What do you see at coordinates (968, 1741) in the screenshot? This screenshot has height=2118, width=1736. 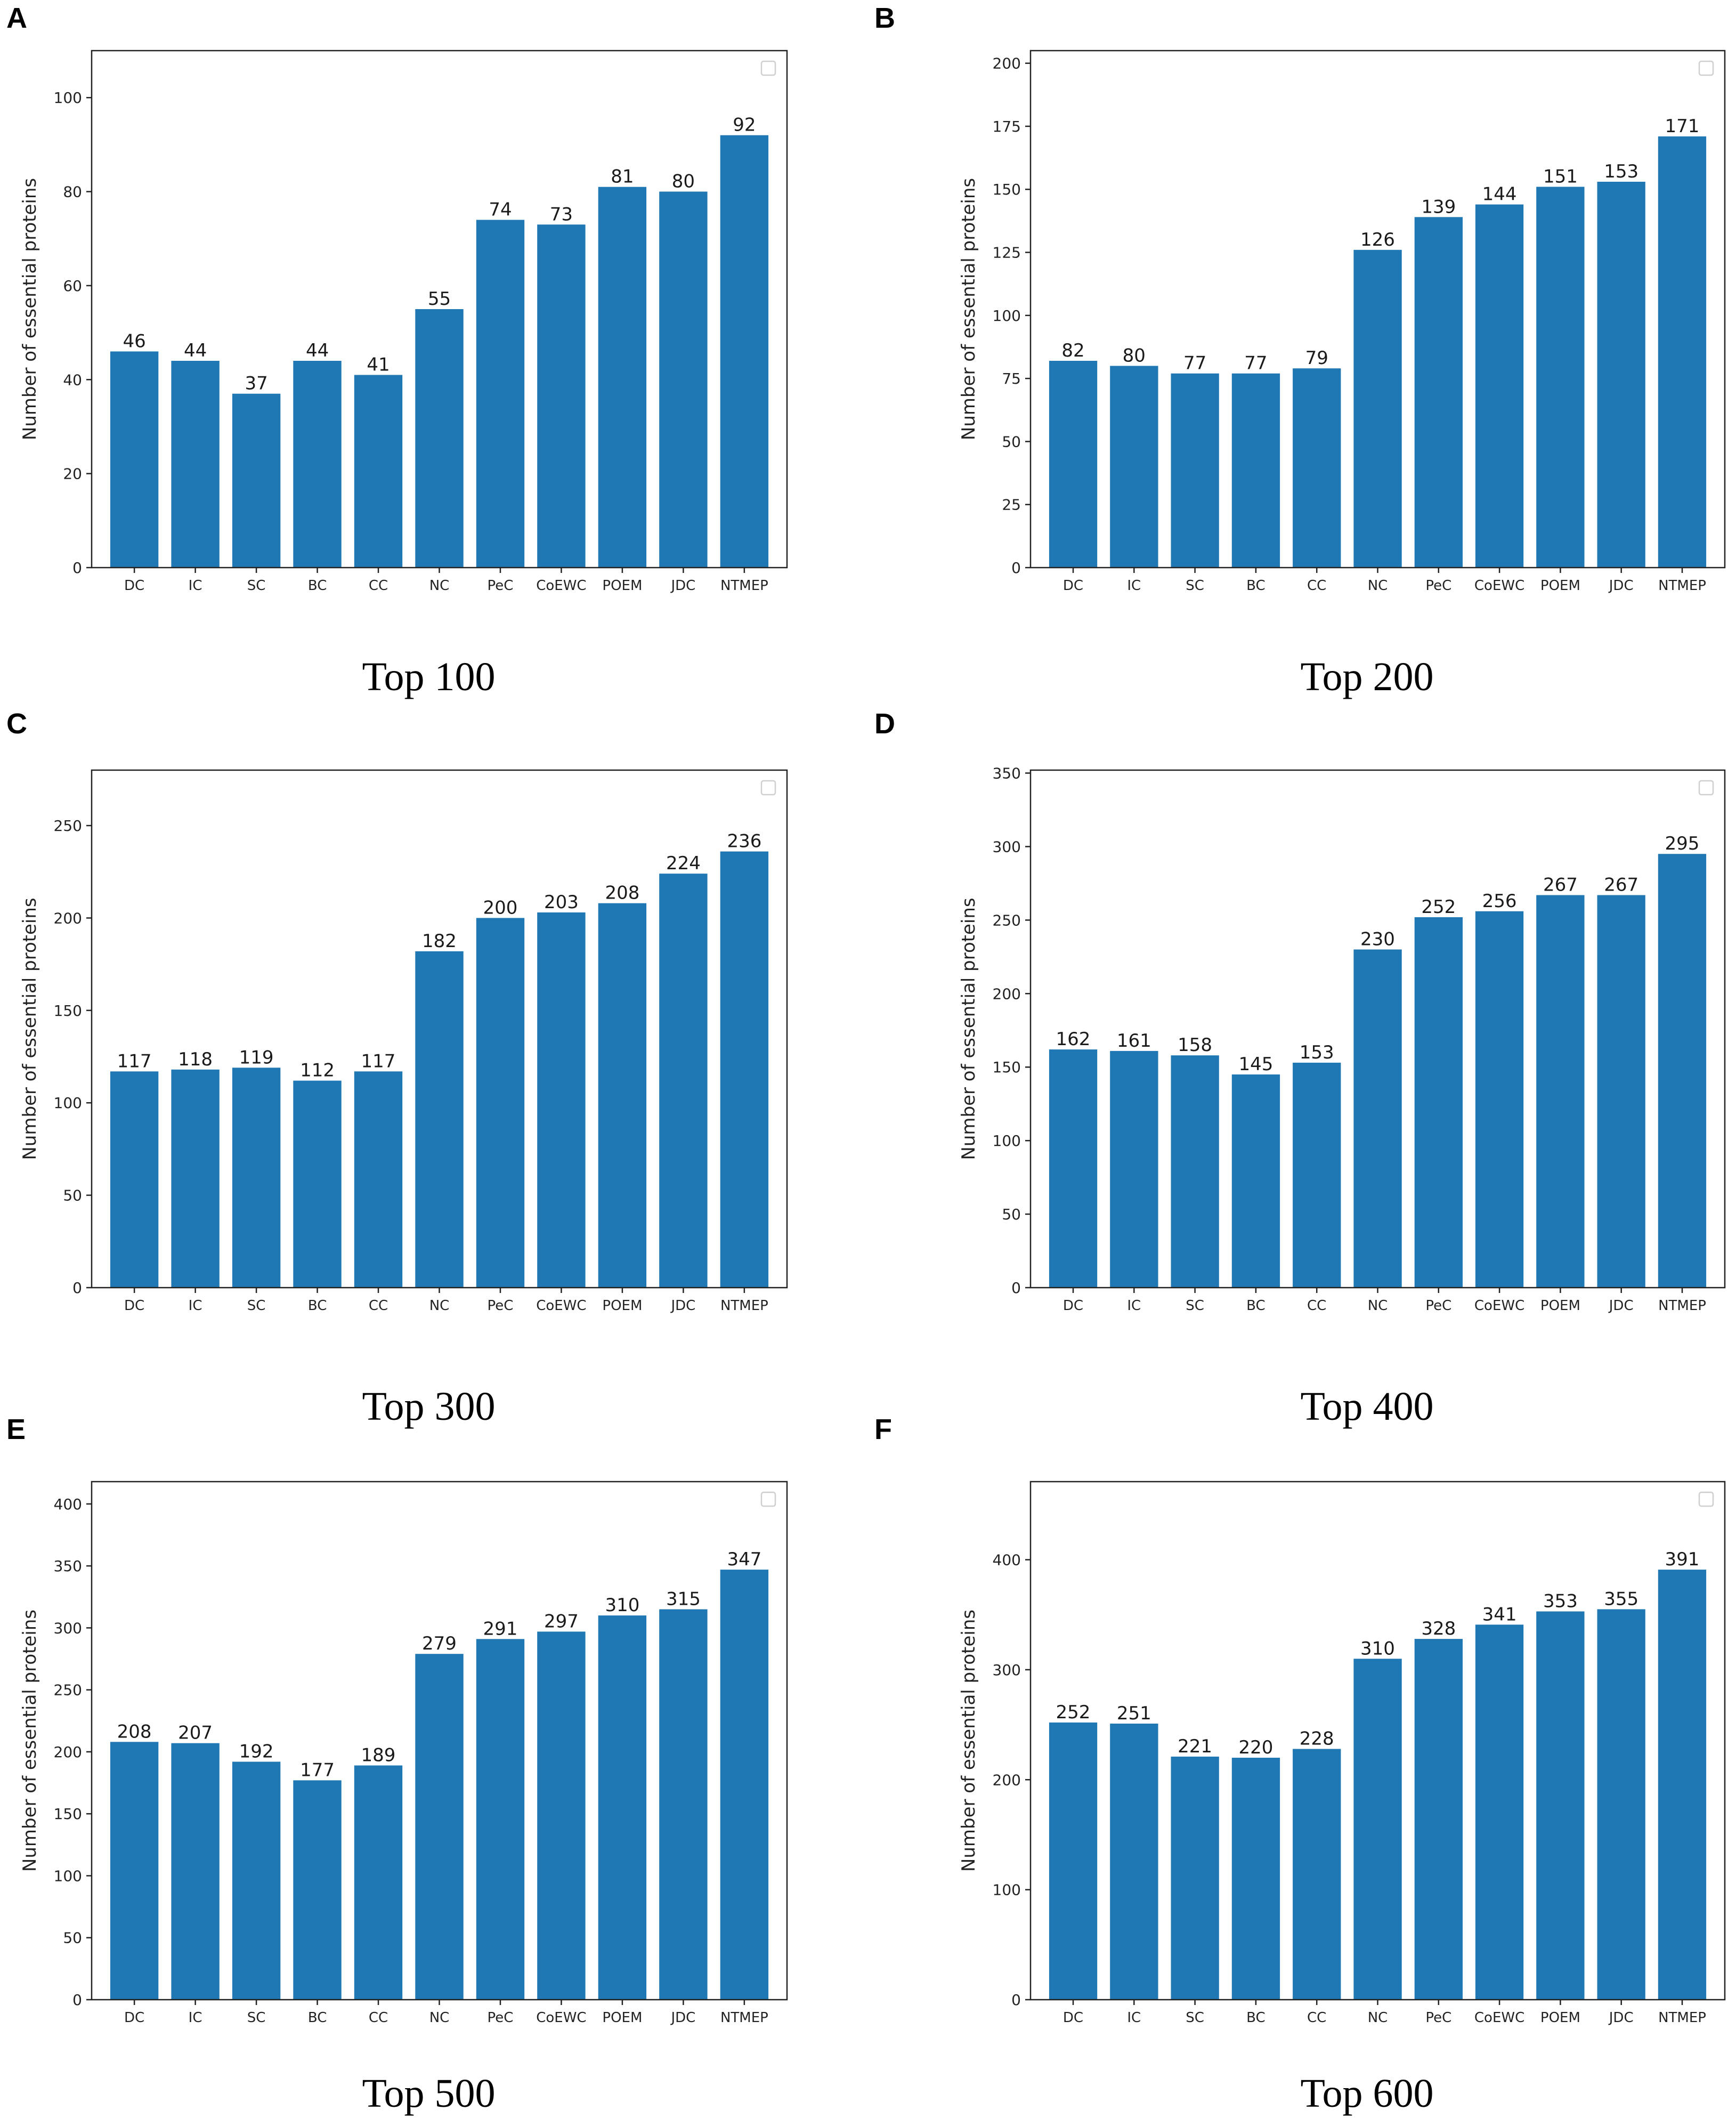 I see `y-axis-label-f: Number of essential proteins` at bounding box center [968, 1741].